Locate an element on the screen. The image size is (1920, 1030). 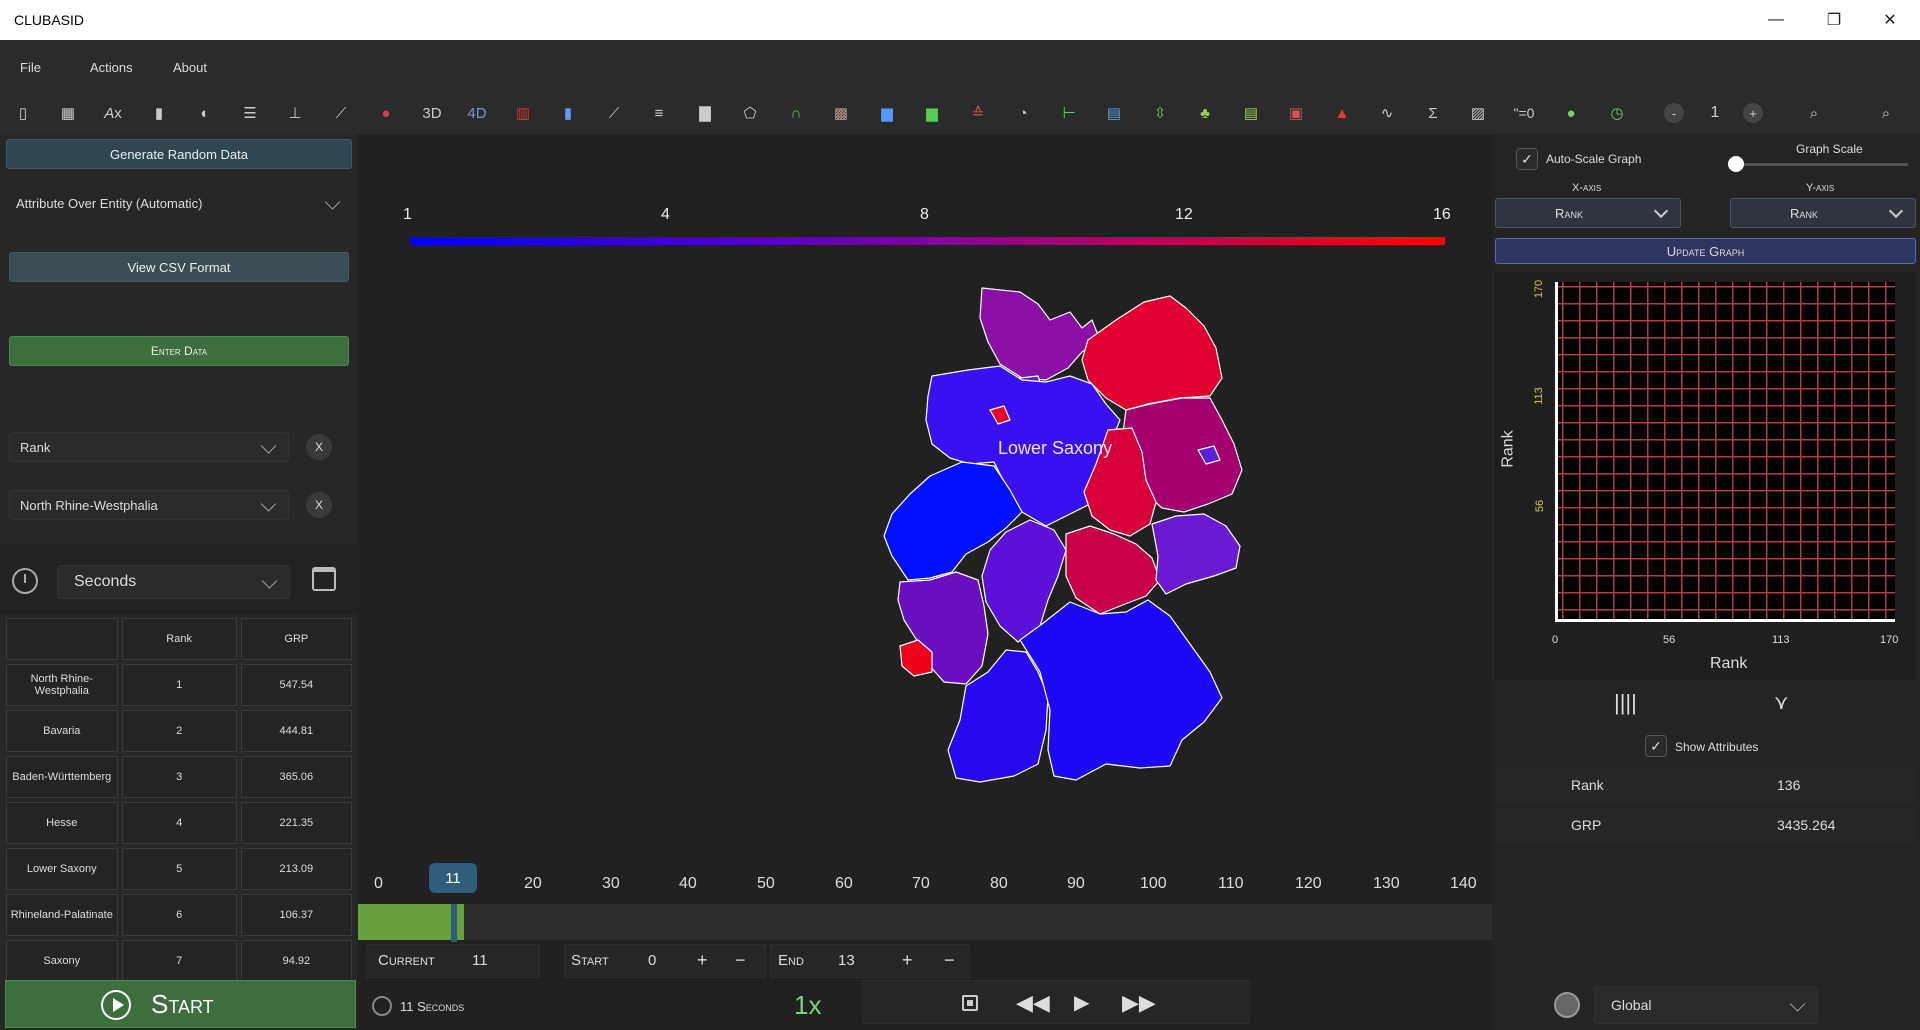
axis-chart-icon: ⊥ is located at coordinates (295, 113).